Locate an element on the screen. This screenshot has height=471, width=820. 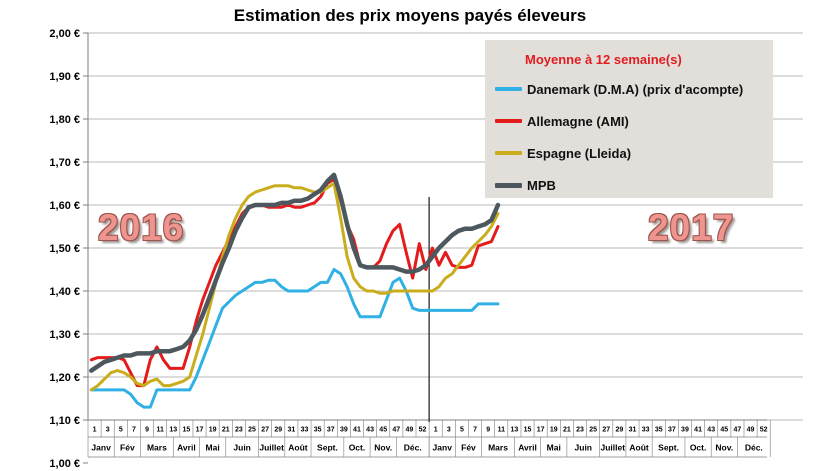
legend-title: Moyenne à 12 semaine(s) is located at coordinates (603, 59).